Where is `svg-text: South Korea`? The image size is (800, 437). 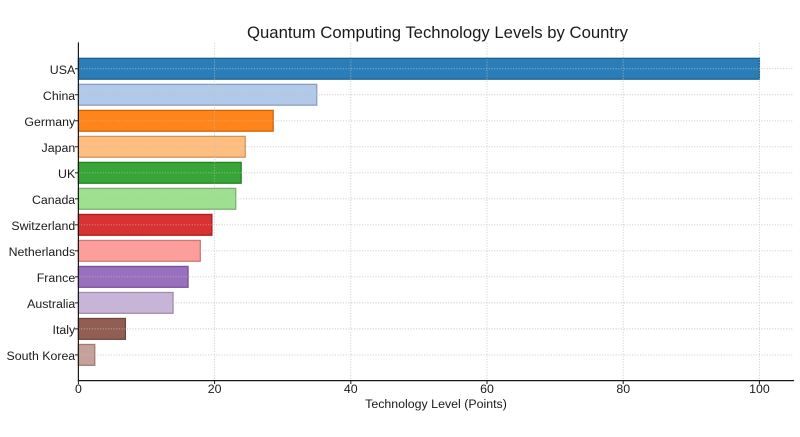
svg-text: South Korea is located at coordinates (41, 356).